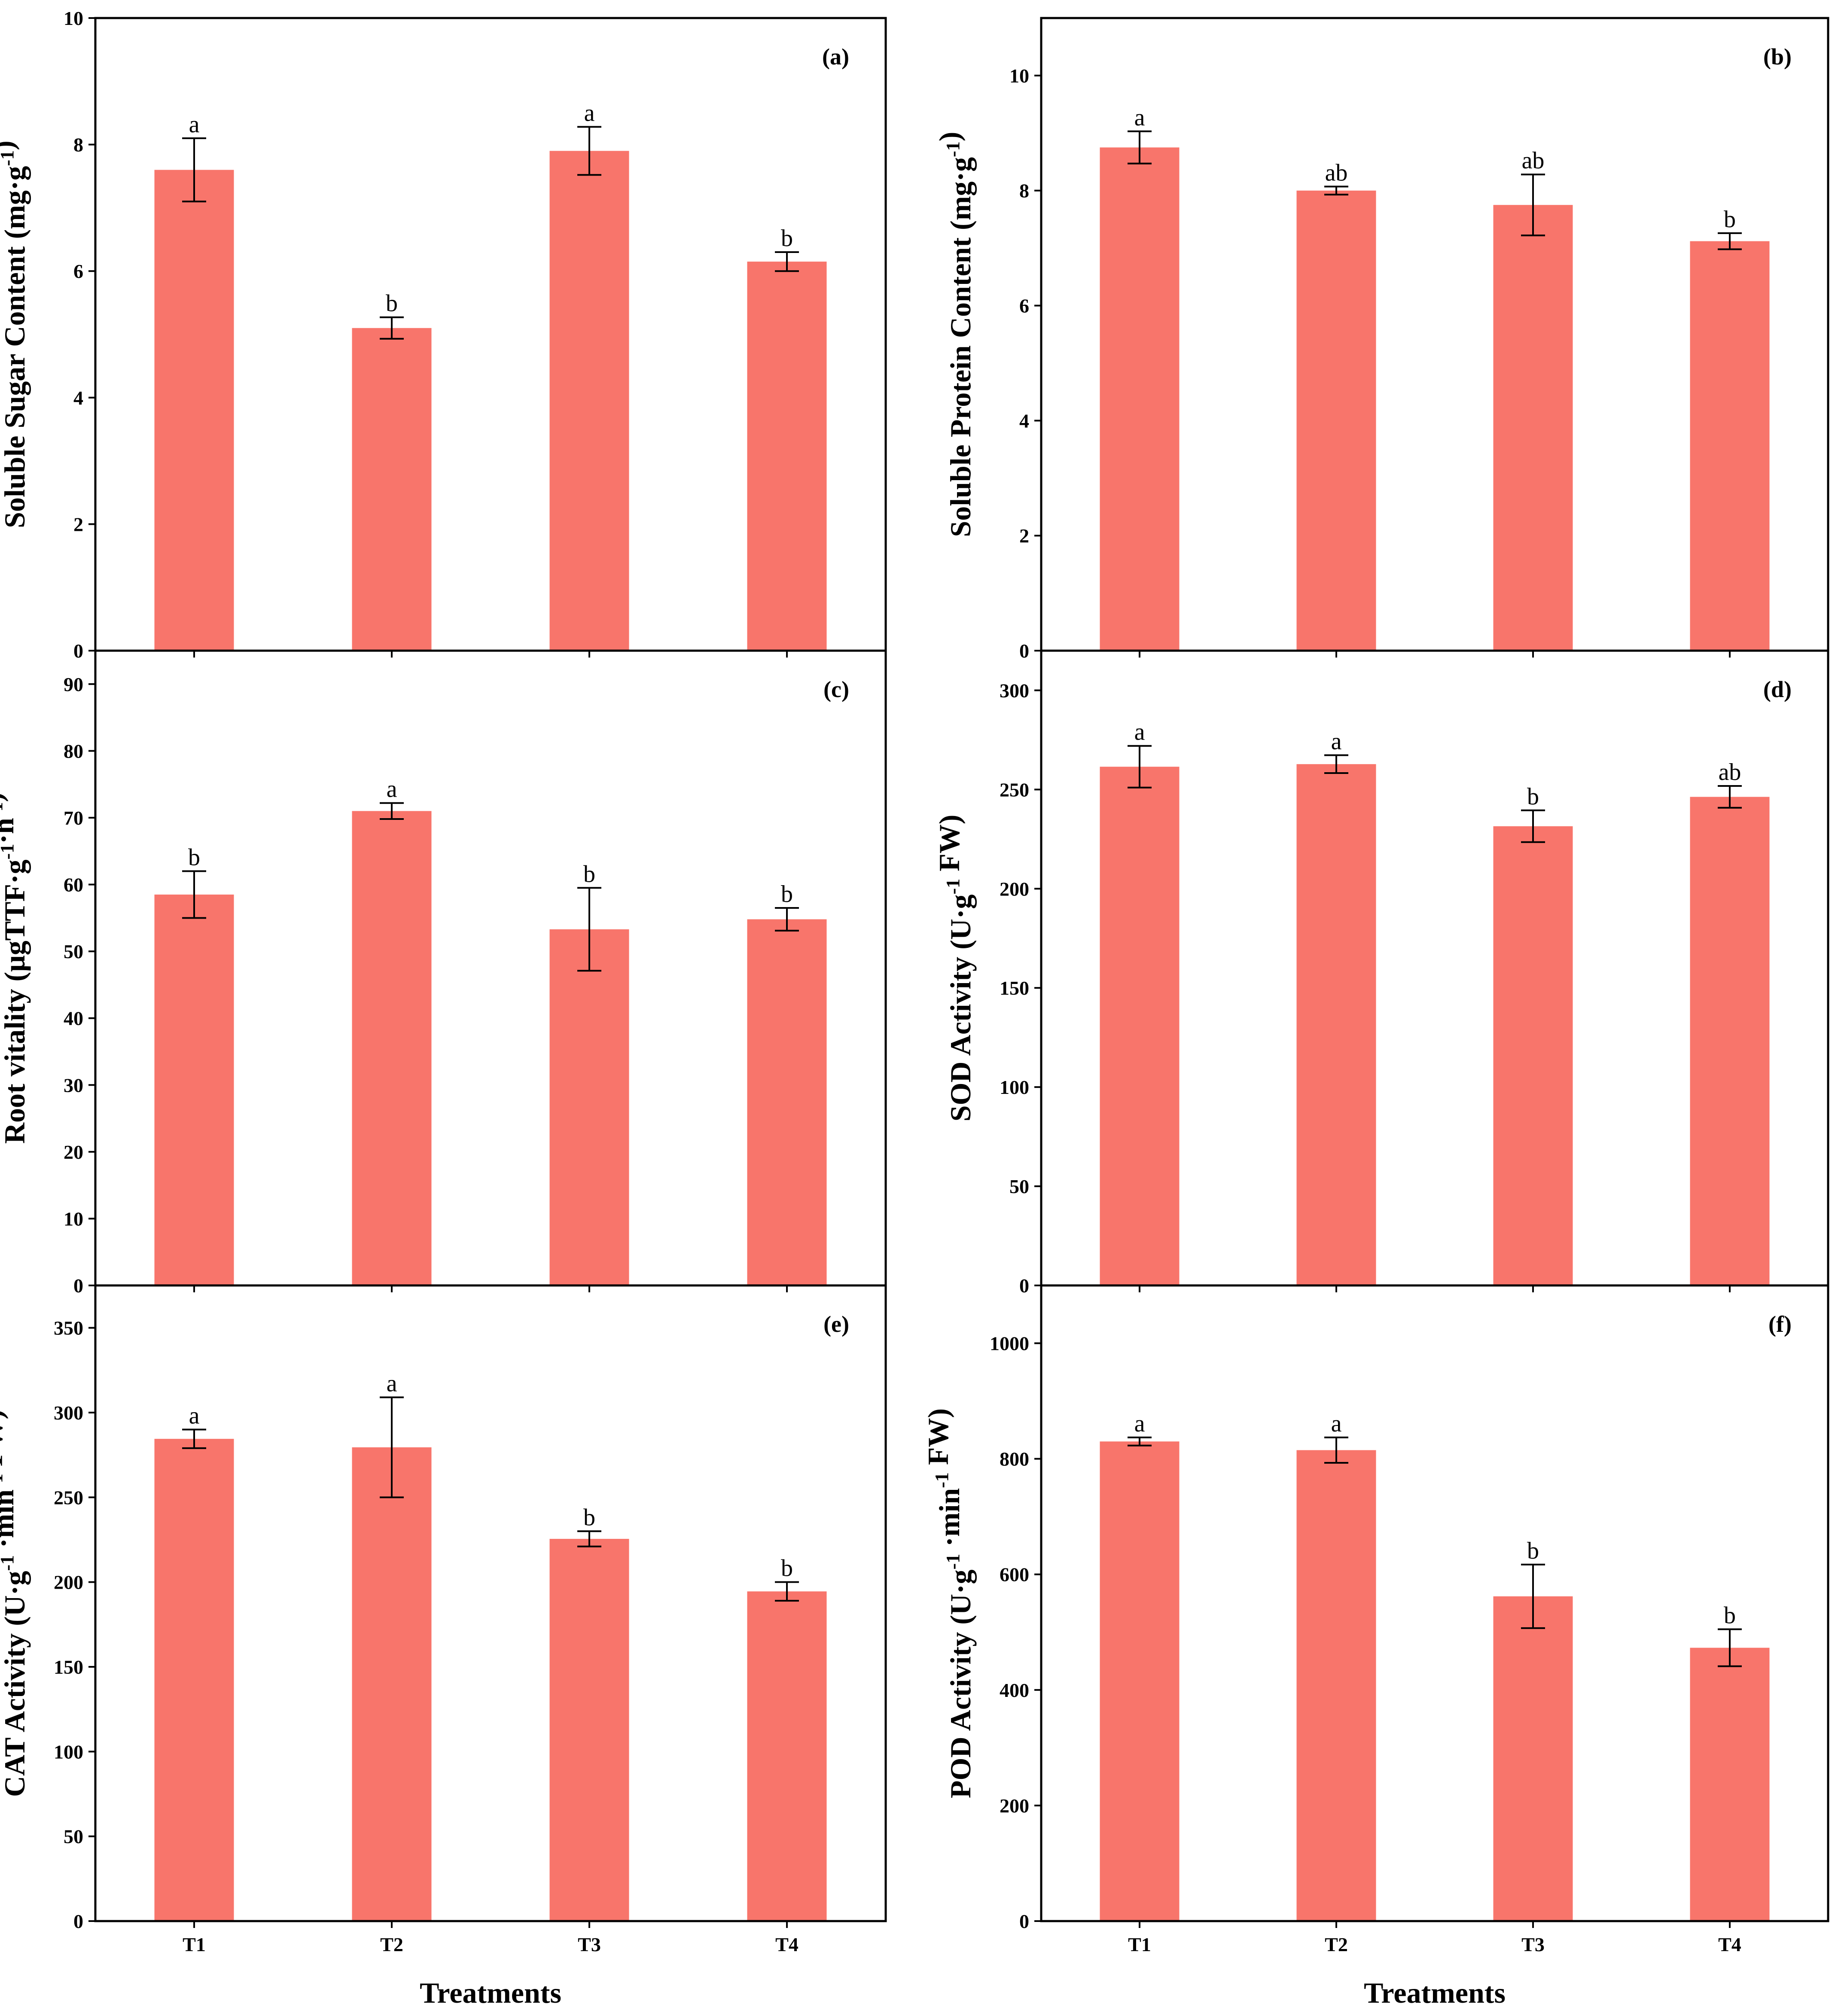 The image size is (1838, 2016). Describe the element at coordinates (1024, 306) in the screenshot. I see `y-tick-label-b: 6` at that location.